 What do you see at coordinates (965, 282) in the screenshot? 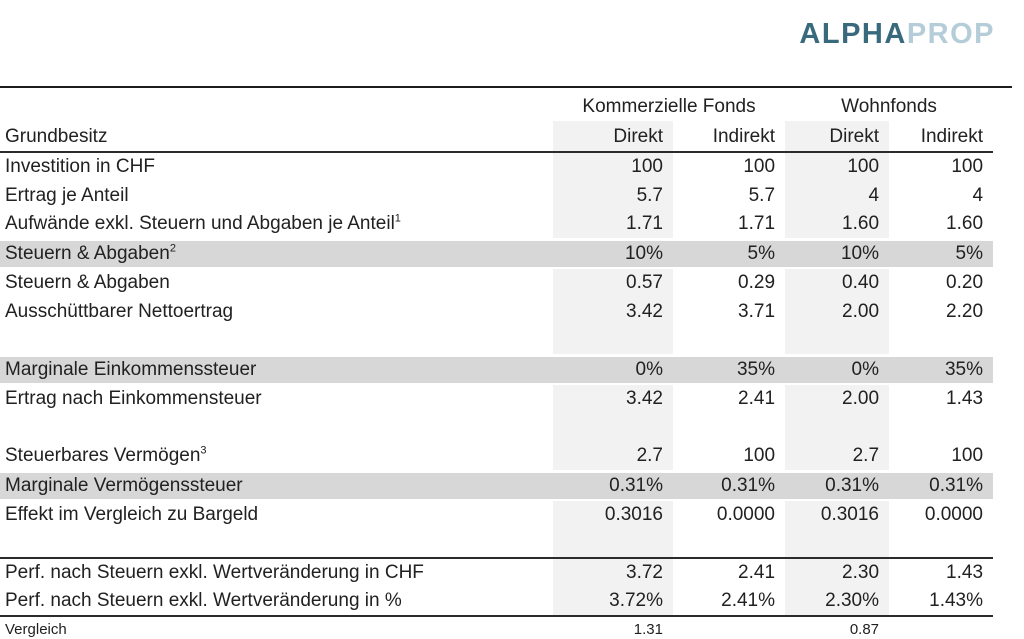
I see `value-cell: 0.20` at bounding box center [965, 282].